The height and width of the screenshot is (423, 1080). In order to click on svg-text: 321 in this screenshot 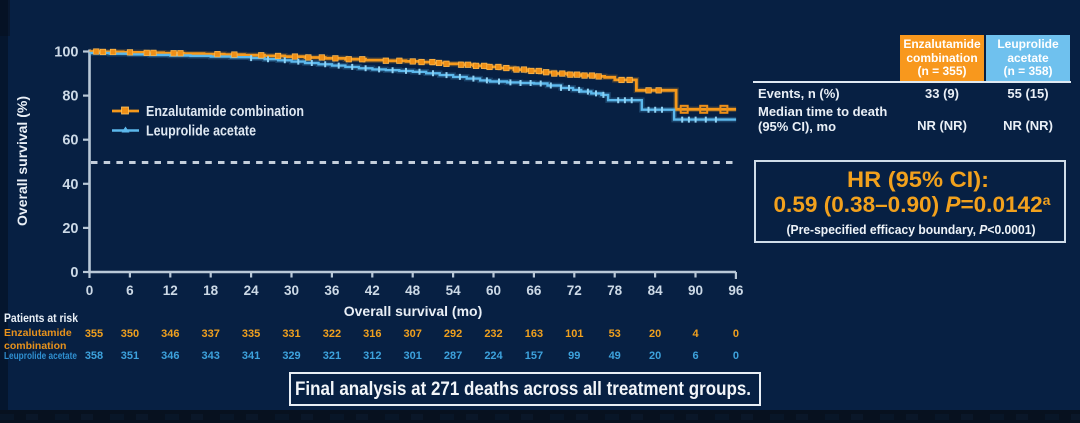, I will do `click(332, 356)`.